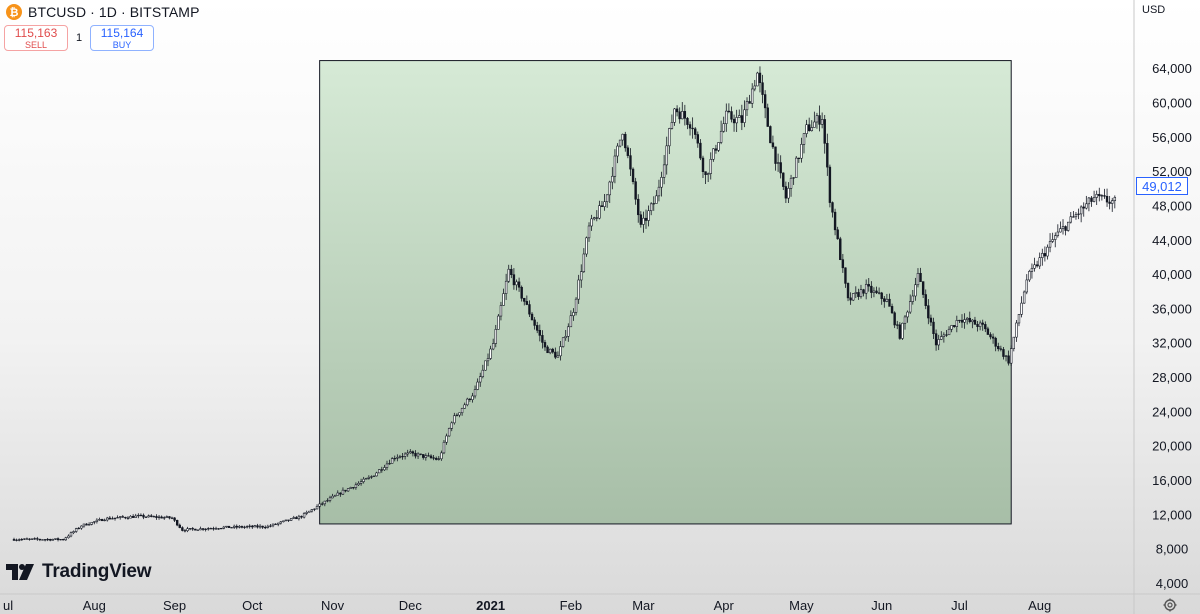 The width and height of the screenshot is (1200, 614). I want to click on sell-button: 115,163 SELL, so click(36, 38).